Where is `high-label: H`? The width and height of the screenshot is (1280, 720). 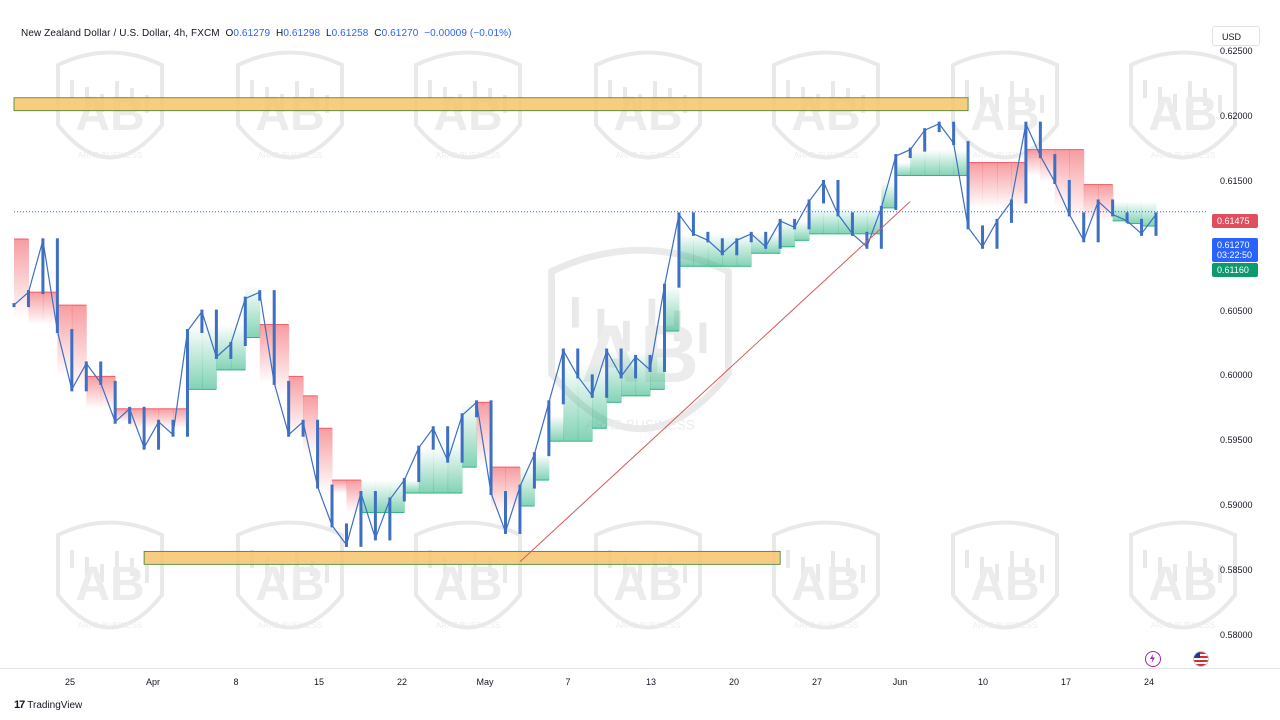
high-label: H is located at coordinates (280, 33).